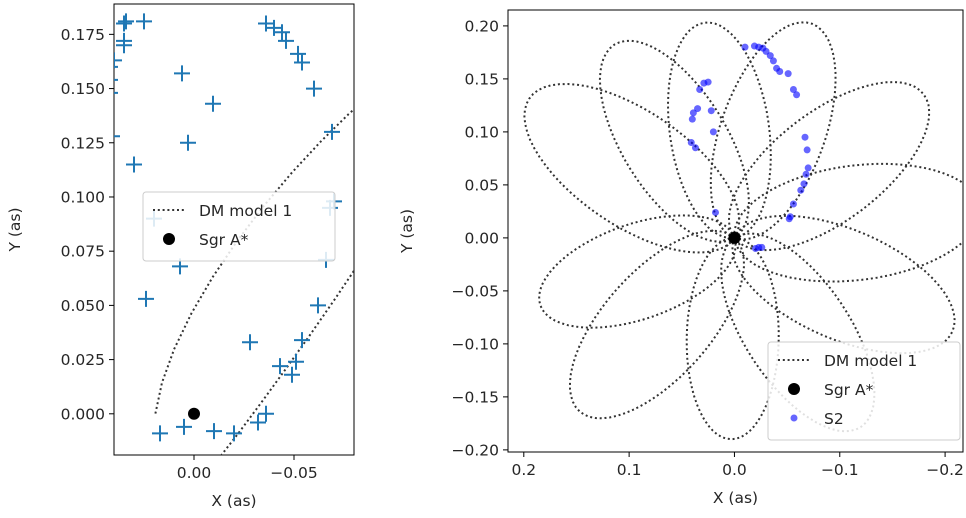 The height and width of the screenshot is (518, 966). What do you see at coordinates (83, 252) in the screenshot?
I see `y-tick-label: 0.075` at bounding box center [83, 252].